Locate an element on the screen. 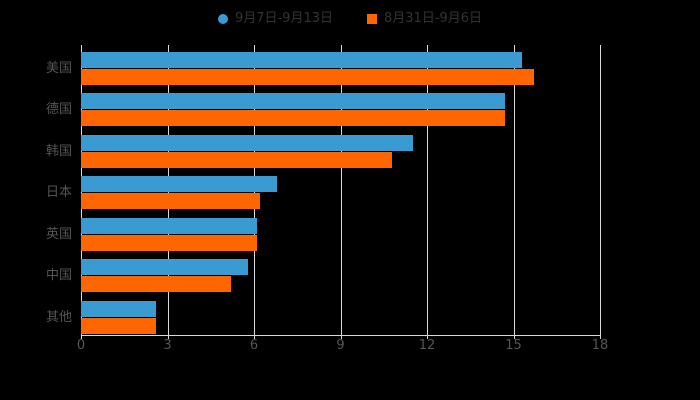 Image resolution: width=700 pixels, height=400 pixels. y-axis-tick-label: 美国 is located at coordinates (58, 68).